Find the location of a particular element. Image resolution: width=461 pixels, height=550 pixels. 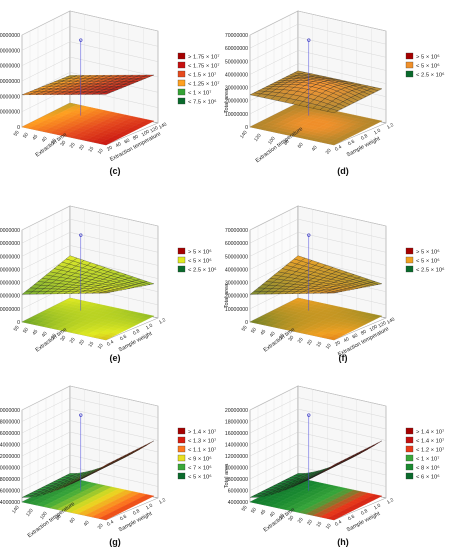

z-tick-label: 12000000 is located at coordinates (236, 457).